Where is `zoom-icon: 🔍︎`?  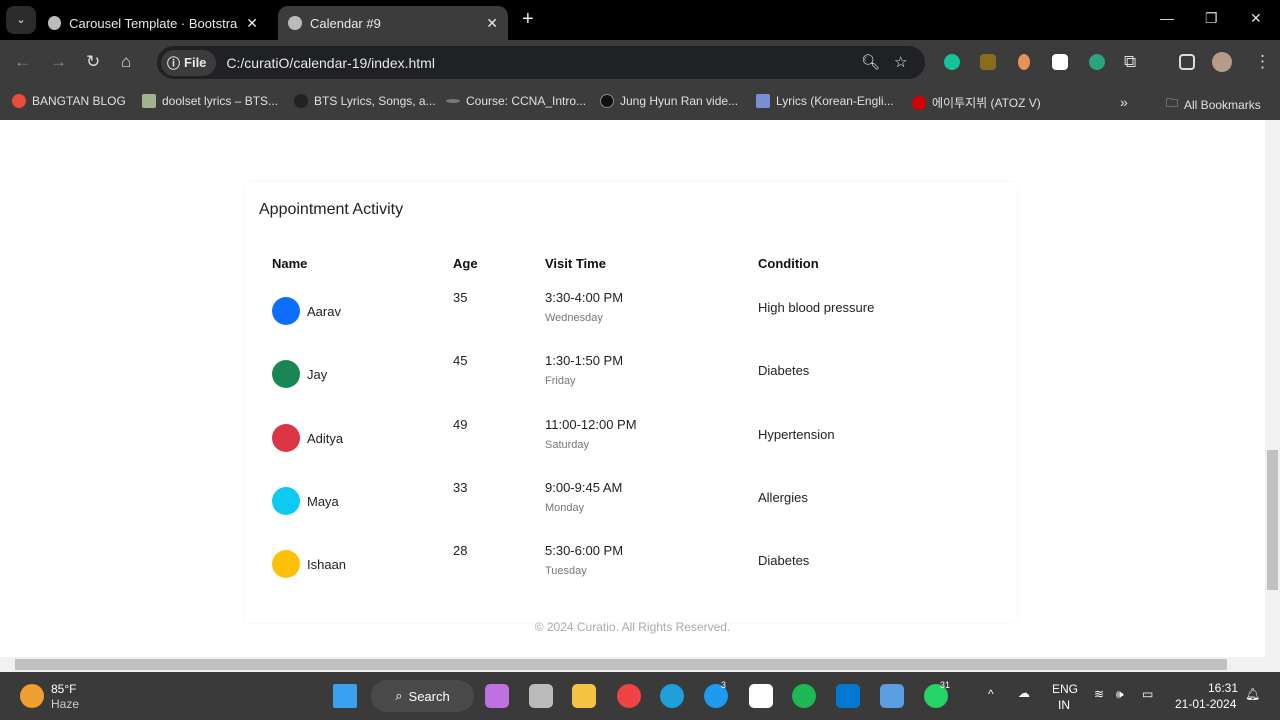 zoom-icon: 🔍︎ is located at coordinates (871, 62).